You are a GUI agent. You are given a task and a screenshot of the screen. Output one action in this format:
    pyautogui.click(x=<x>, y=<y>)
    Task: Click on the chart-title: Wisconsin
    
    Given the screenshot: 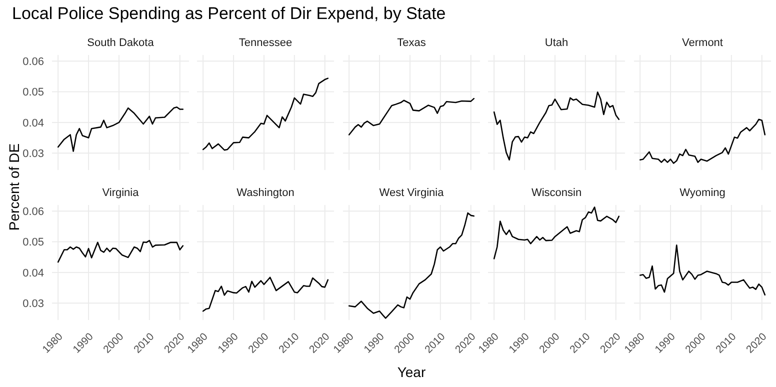 What is the action you would take?
    pyautogui.click(x=556, y=193)
    